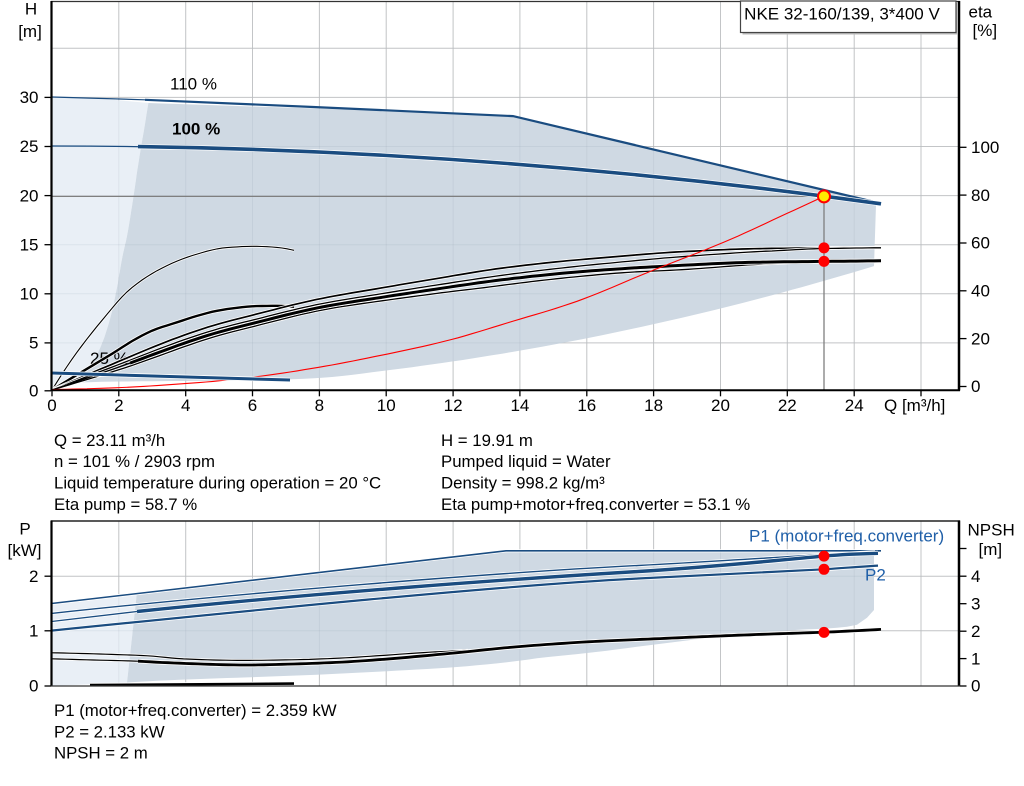 Image resolution: width=1024 pixels, height=786 pixels. What do you see at coordinates (29, 244) in the screenshot?
I see `svg-text: 15` at bounding box center [29, 244].